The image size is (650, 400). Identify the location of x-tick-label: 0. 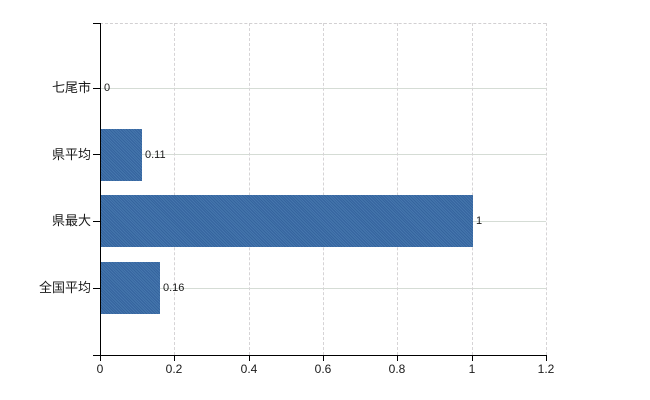
(100, 369).